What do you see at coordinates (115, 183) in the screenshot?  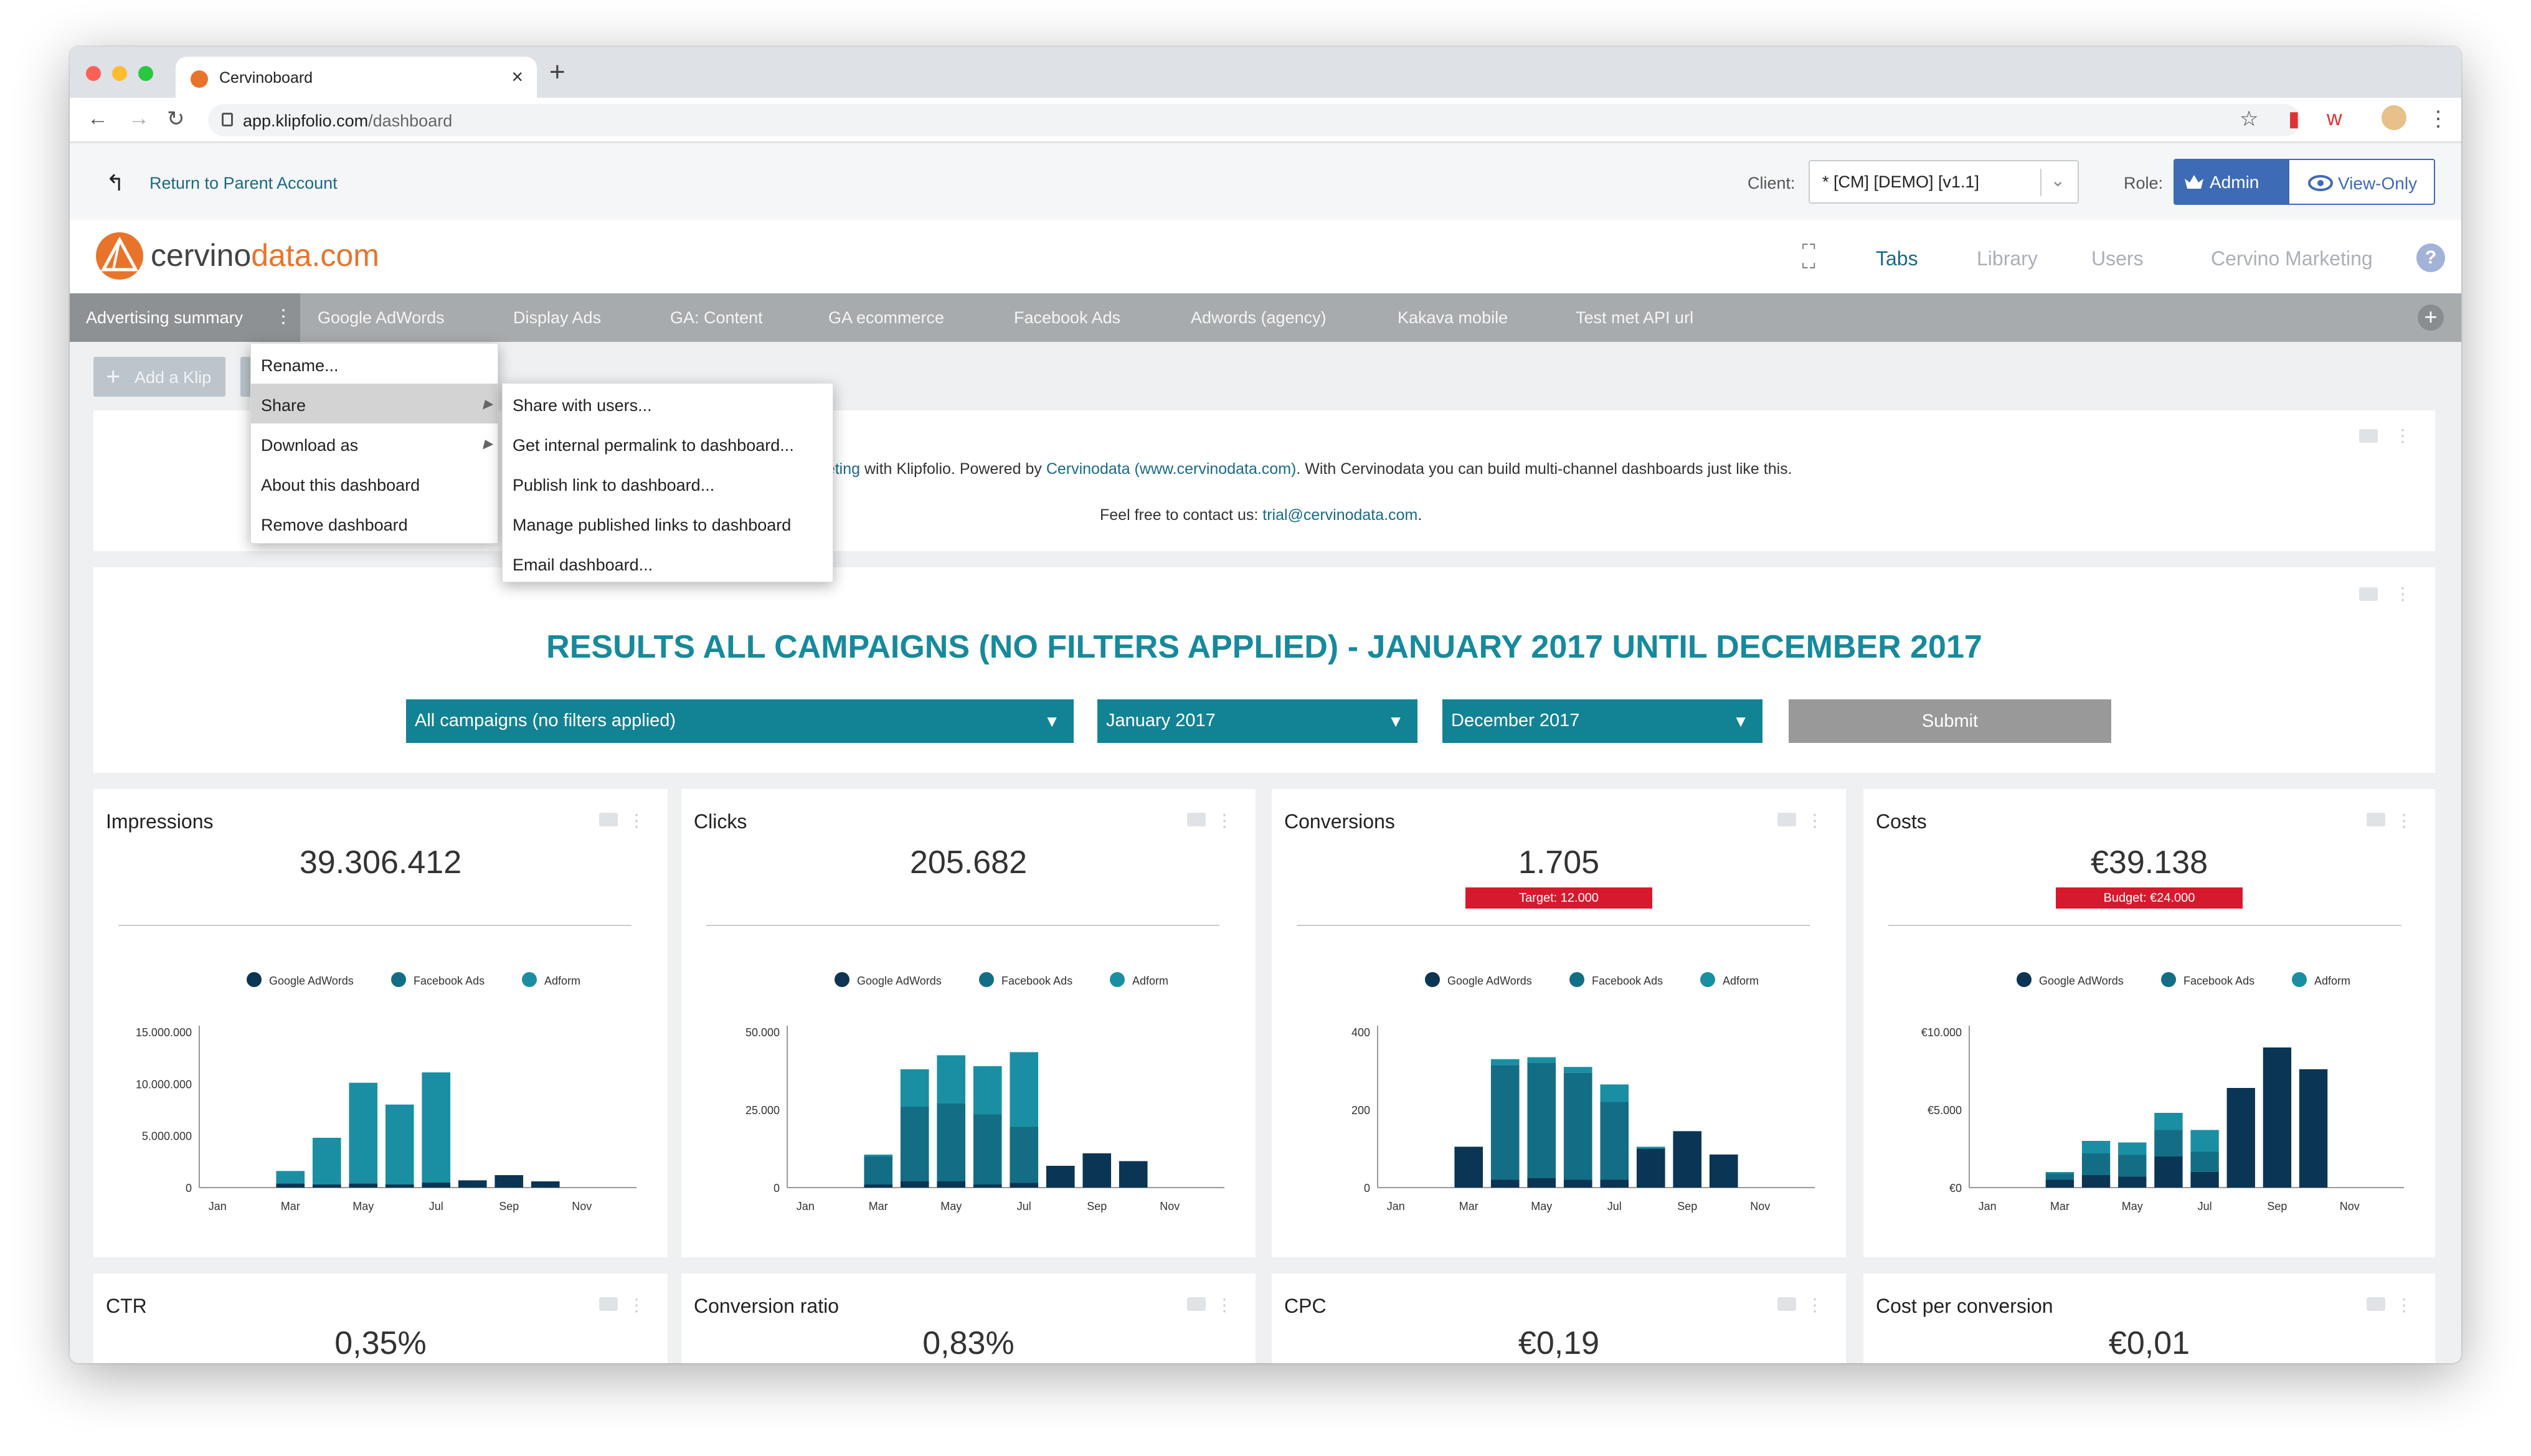 I see `return-arrow-icon: ↰` at bounding box center [115, 183].